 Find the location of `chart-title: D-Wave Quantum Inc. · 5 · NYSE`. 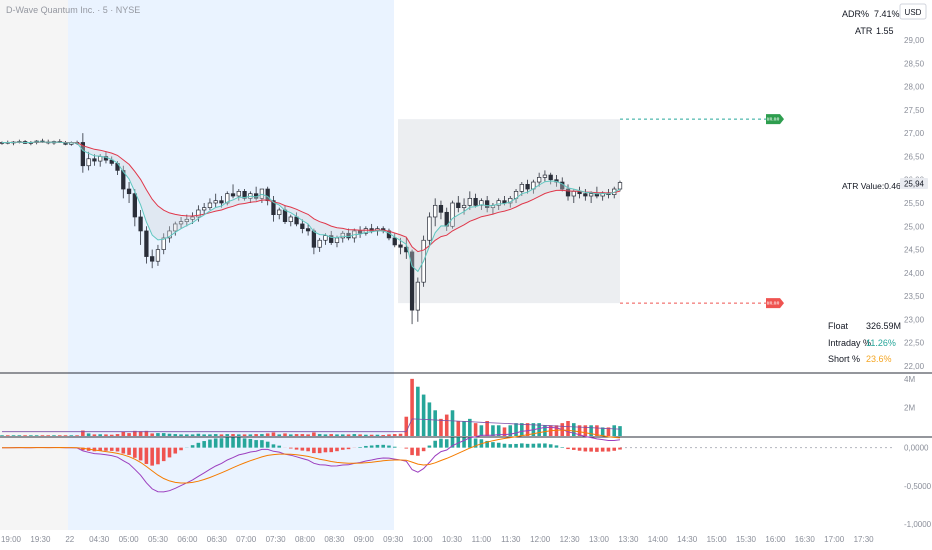

chart-title: D-Wave Quantum Inc. · 5 · NYSE is located at coordinates (73, 10).